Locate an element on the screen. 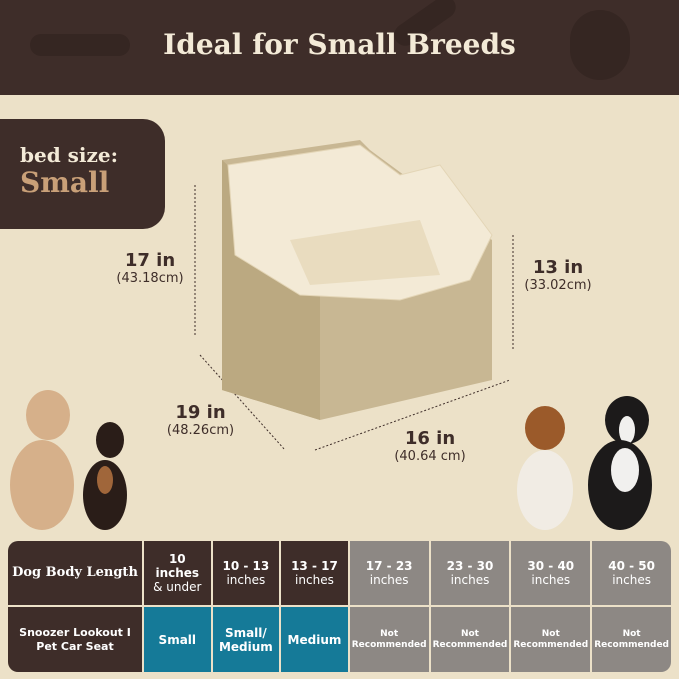 The width and height of the screenshot is (679, 679). length-header-cell: 40 - 50 inches is located at coordinates (631, 573).